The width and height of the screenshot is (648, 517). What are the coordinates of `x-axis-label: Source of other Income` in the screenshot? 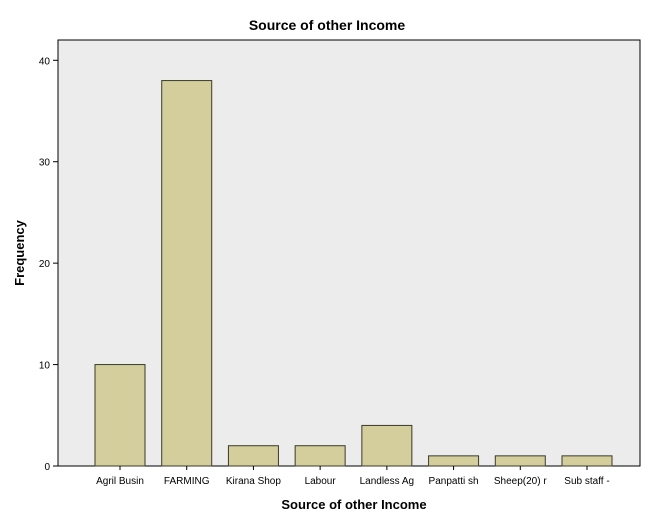 It's located at (353, 504).